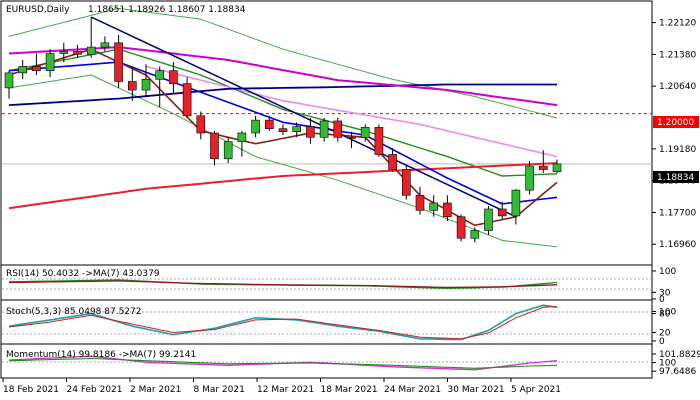 The image size is (700, 400). What do you see at coordinates (285, 390) in the screenshot?
I see `x-tick-label: 12 Mar 2021` at bounding box center [285, 390].